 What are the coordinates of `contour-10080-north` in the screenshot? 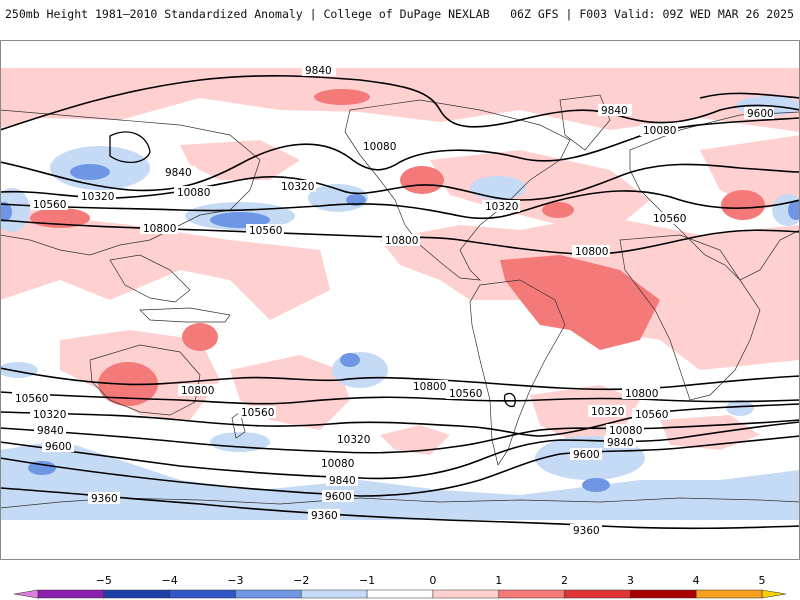 It's located at (400, 154).